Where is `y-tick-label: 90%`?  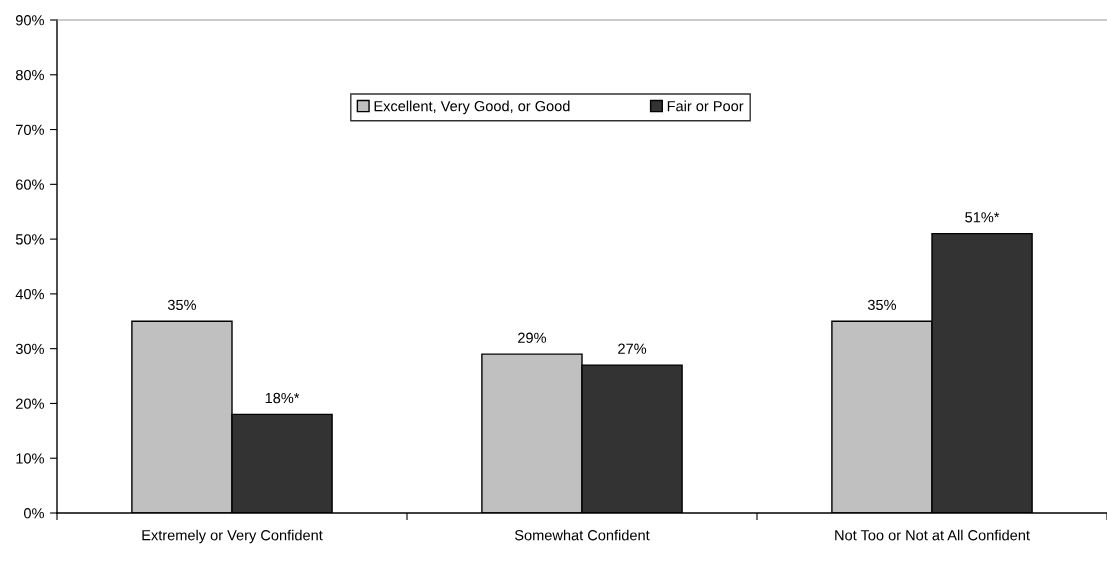 y-tick-label: 90% is located at coordinates (30, 20).